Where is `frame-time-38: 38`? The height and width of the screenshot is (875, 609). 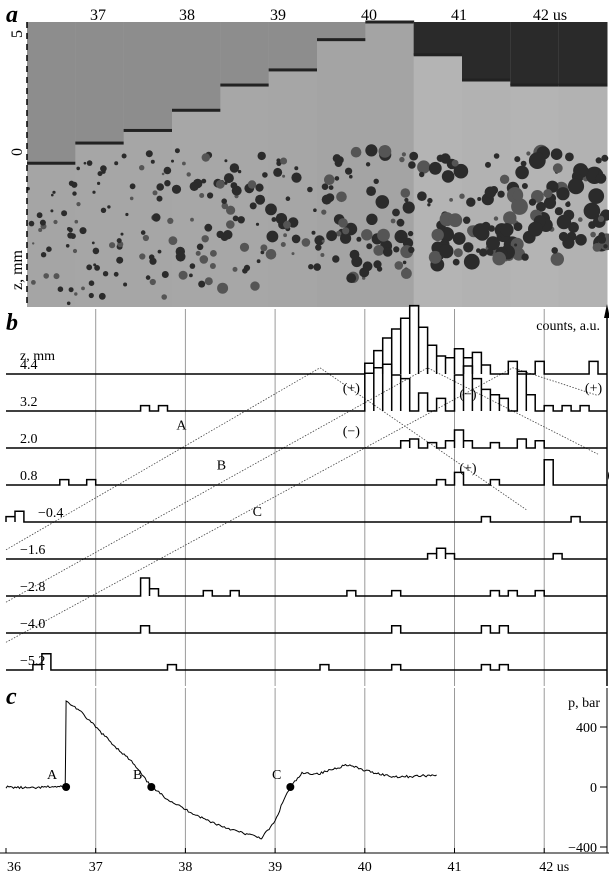 frame-time-38: 38 is located at coordinates (187, 15).